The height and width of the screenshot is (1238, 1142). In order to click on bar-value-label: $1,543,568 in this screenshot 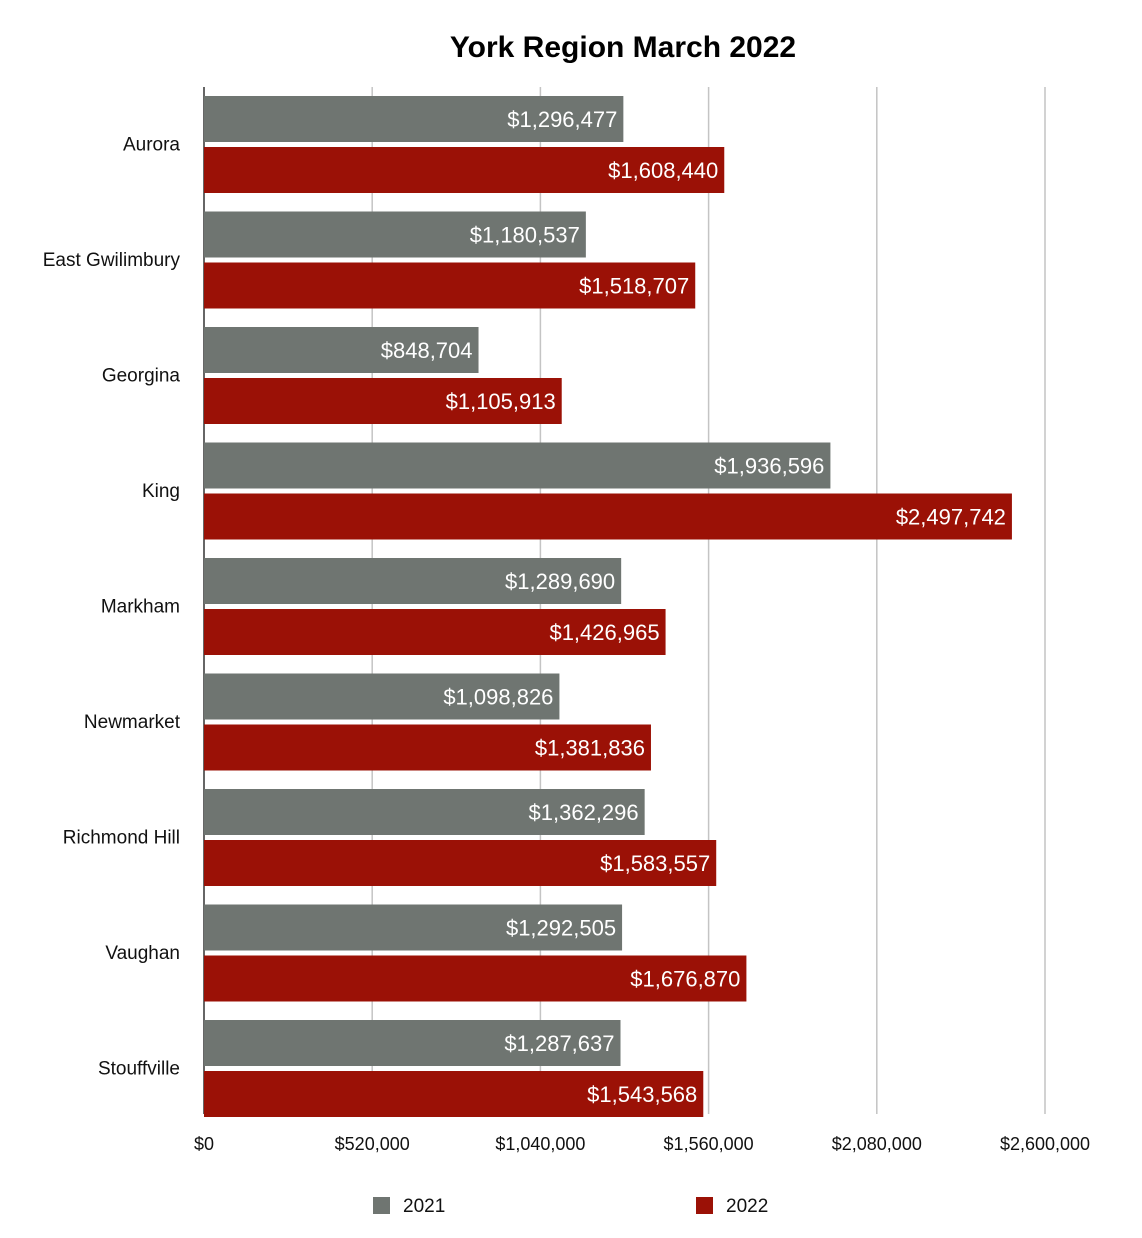, I will do `click(642, 1094)`.